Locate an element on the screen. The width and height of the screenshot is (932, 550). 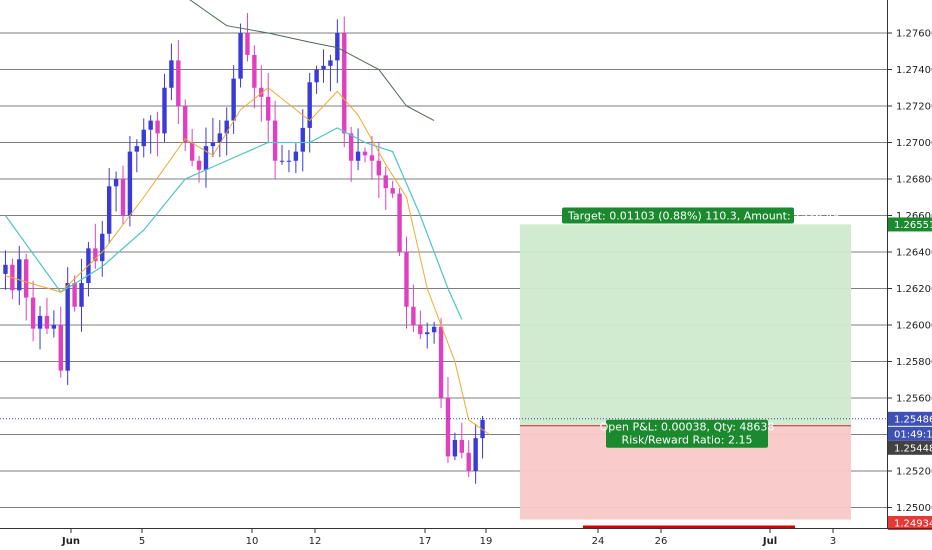
time-tick-label: 10 is located at coordinates (252, 541).